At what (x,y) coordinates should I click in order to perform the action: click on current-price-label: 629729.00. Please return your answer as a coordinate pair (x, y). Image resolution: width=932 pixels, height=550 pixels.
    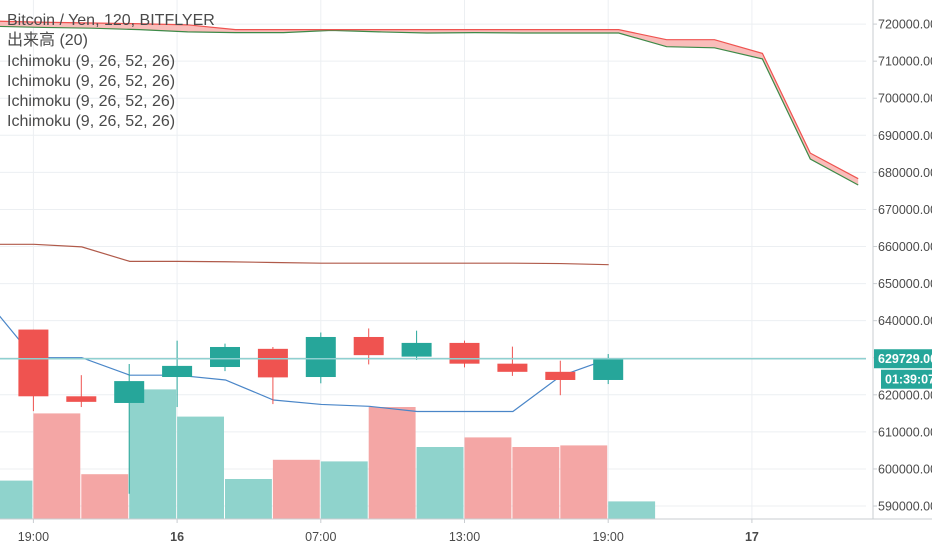
    Looking at the image, I should click on (905, 359).